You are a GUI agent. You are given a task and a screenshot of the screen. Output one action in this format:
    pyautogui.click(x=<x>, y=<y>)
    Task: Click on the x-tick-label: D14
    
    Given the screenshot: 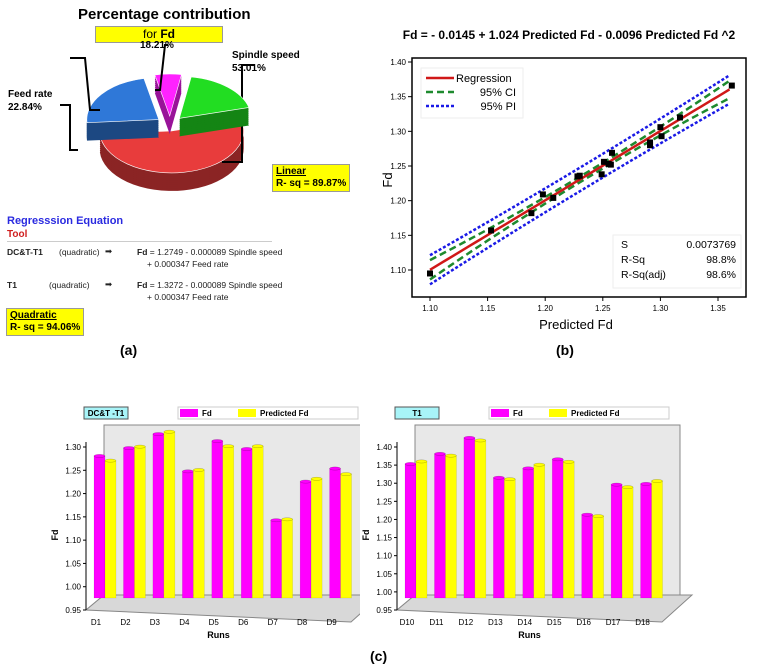 What is the action you would take?
    pyautogui.click(x=524, y=622)
    